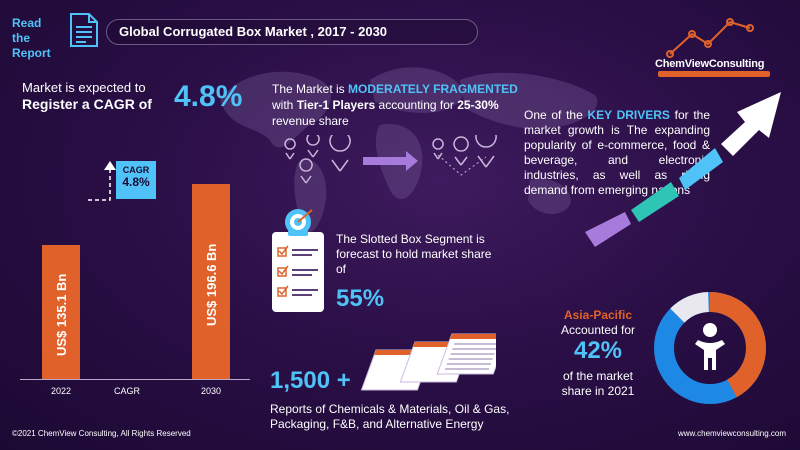 This screenshot has height=450, width=800. Describe the element at coordinates (135, 379) in the screenshot. I see `chart-x-axis` at that location.